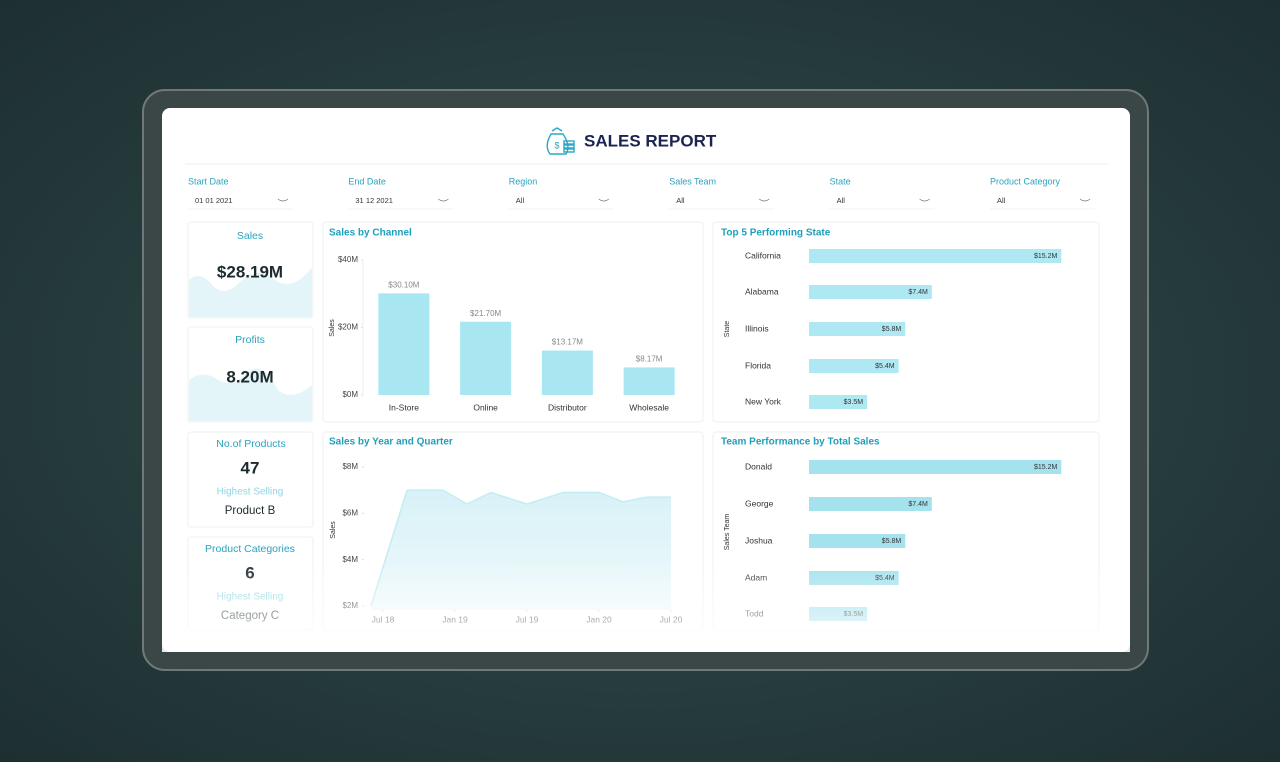 This screenshot has height=762, width=1280. What do you see at coordinates (485, 313) in the screenshot?
I see `value-label: $21.70M` at bounding box center [485, 313].